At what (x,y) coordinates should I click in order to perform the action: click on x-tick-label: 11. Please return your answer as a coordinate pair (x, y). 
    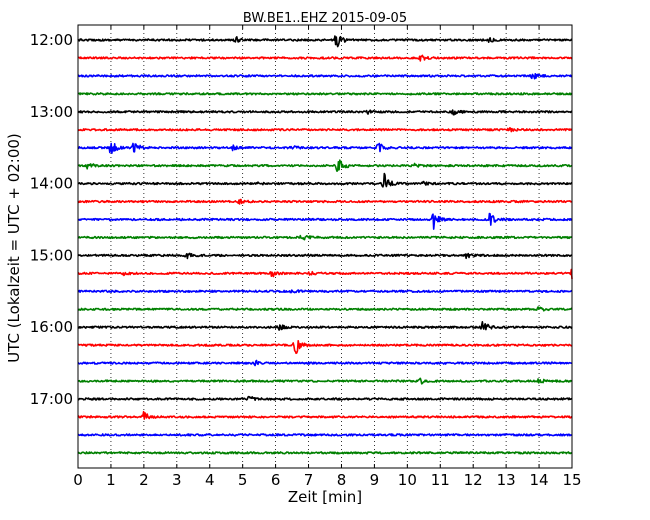
    Looking at the image, I should click on (440, 480).